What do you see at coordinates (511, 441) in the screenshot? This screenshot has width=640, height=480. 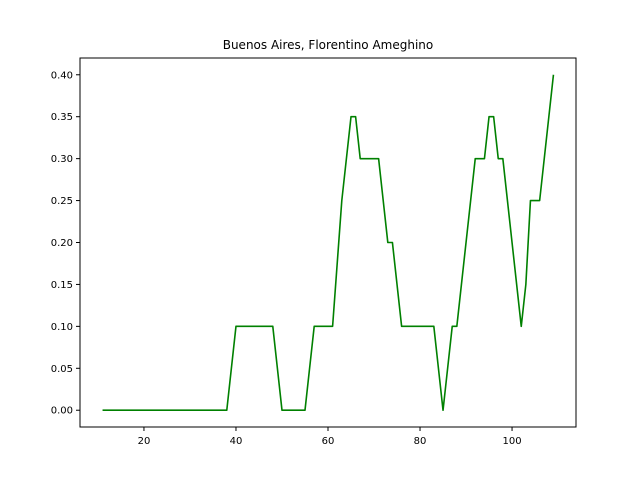 I see `x-tick-label: 100` at bounding box center [511, 441].